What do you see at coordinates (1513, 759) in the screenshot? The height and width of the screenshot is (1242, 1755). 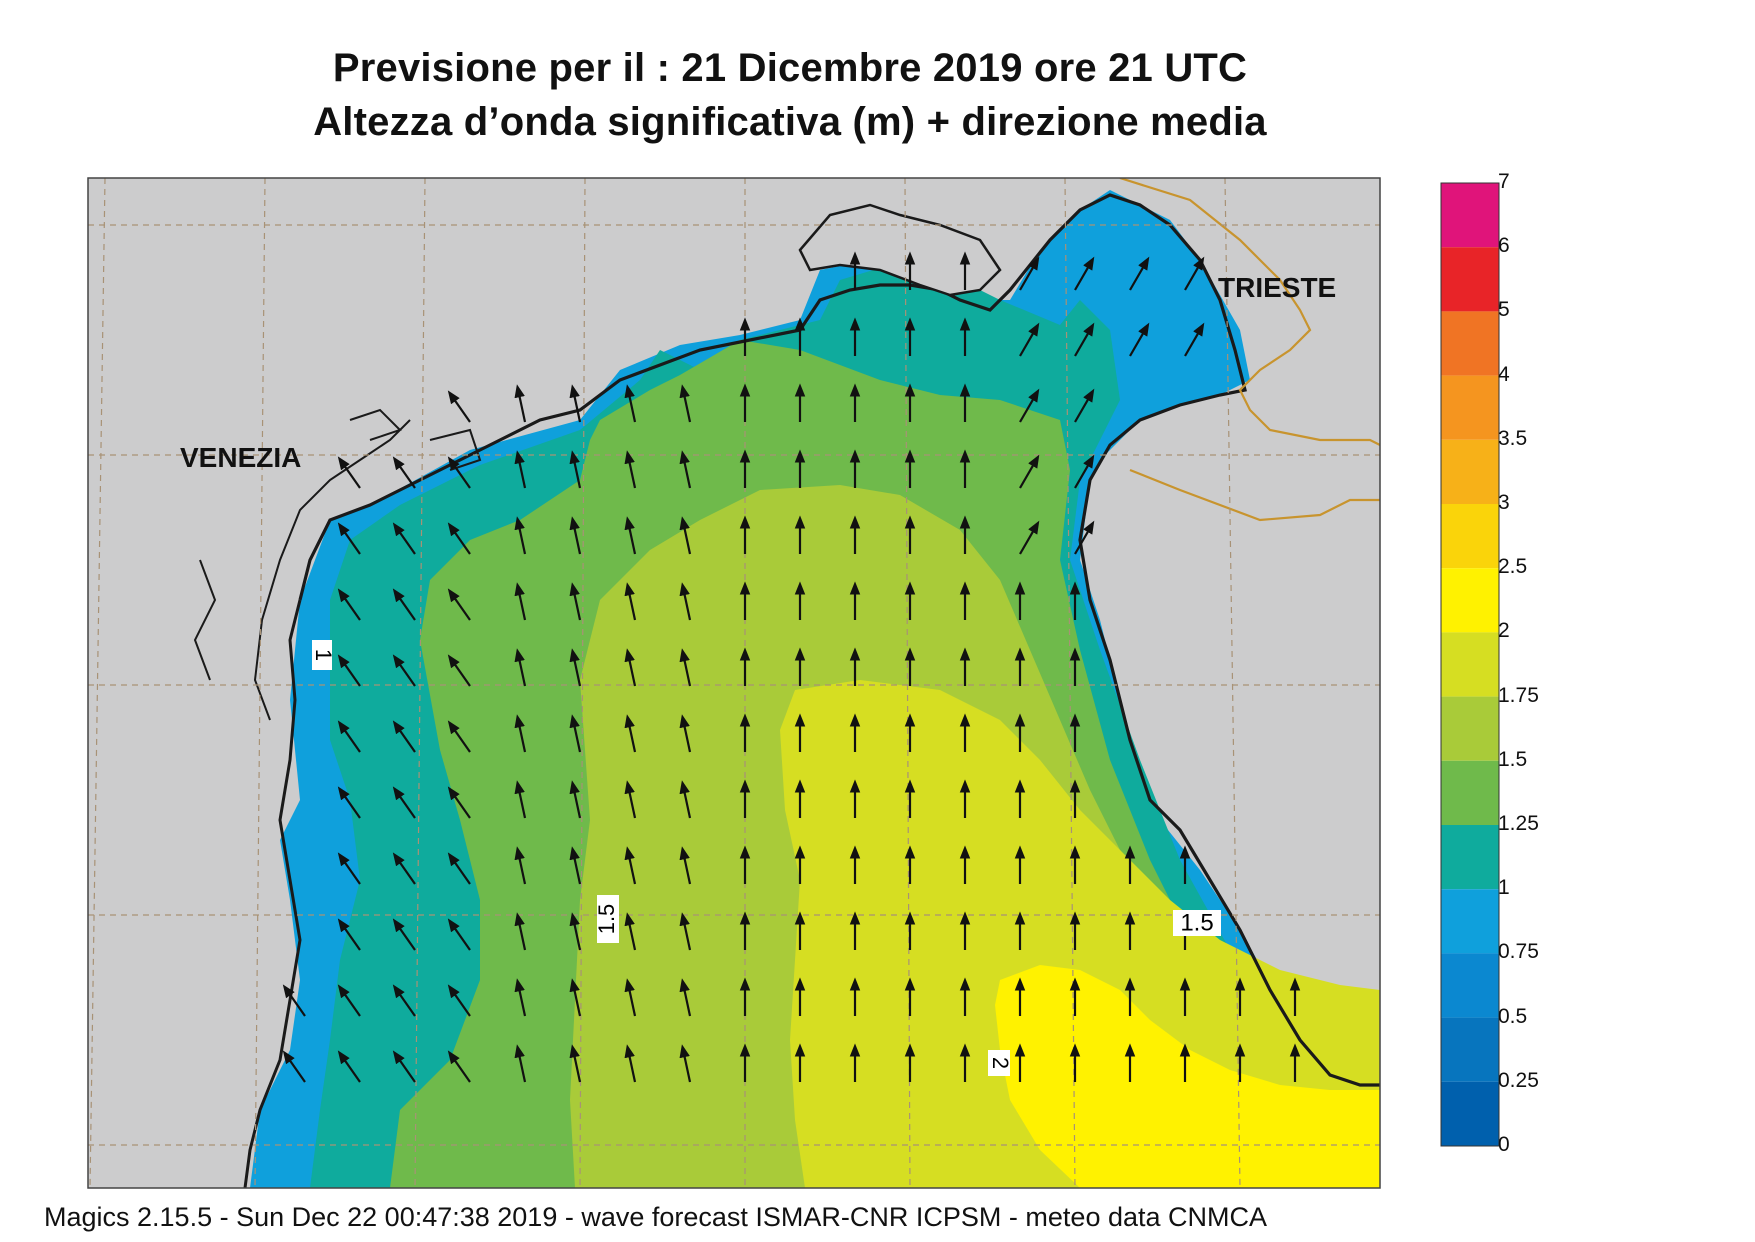 I see `legend-label: 1.5` at bounding box center [1513, 759].